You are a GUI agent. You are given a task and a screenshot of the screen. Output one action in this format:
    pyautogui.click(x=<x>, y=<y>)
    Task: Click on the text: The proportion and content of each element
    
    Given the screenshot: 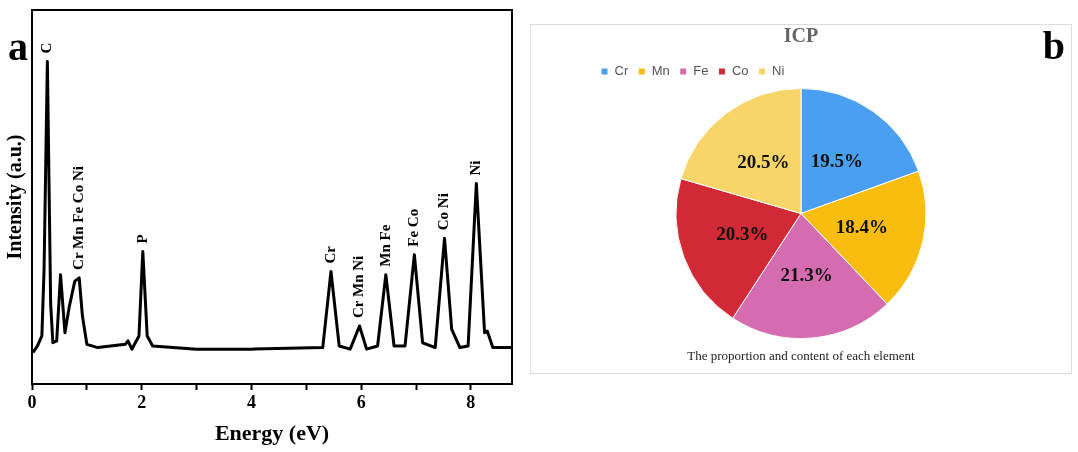 What is the action you would take?
    pyautogui.click(x=801, y=355)
    